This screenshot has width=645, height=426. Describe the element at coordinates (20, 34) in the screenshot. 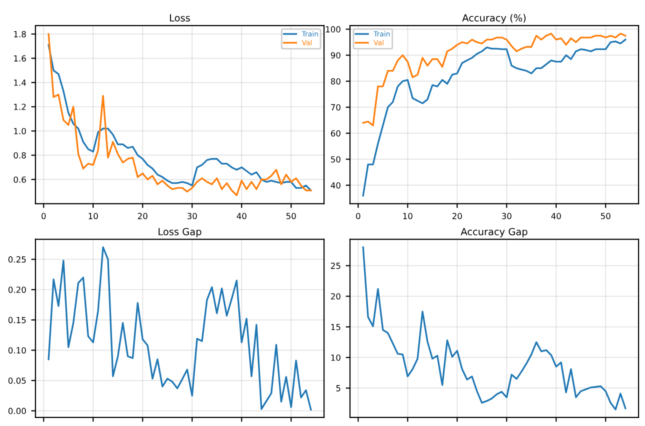

I see `y-tick-label: 1.8` at that location.